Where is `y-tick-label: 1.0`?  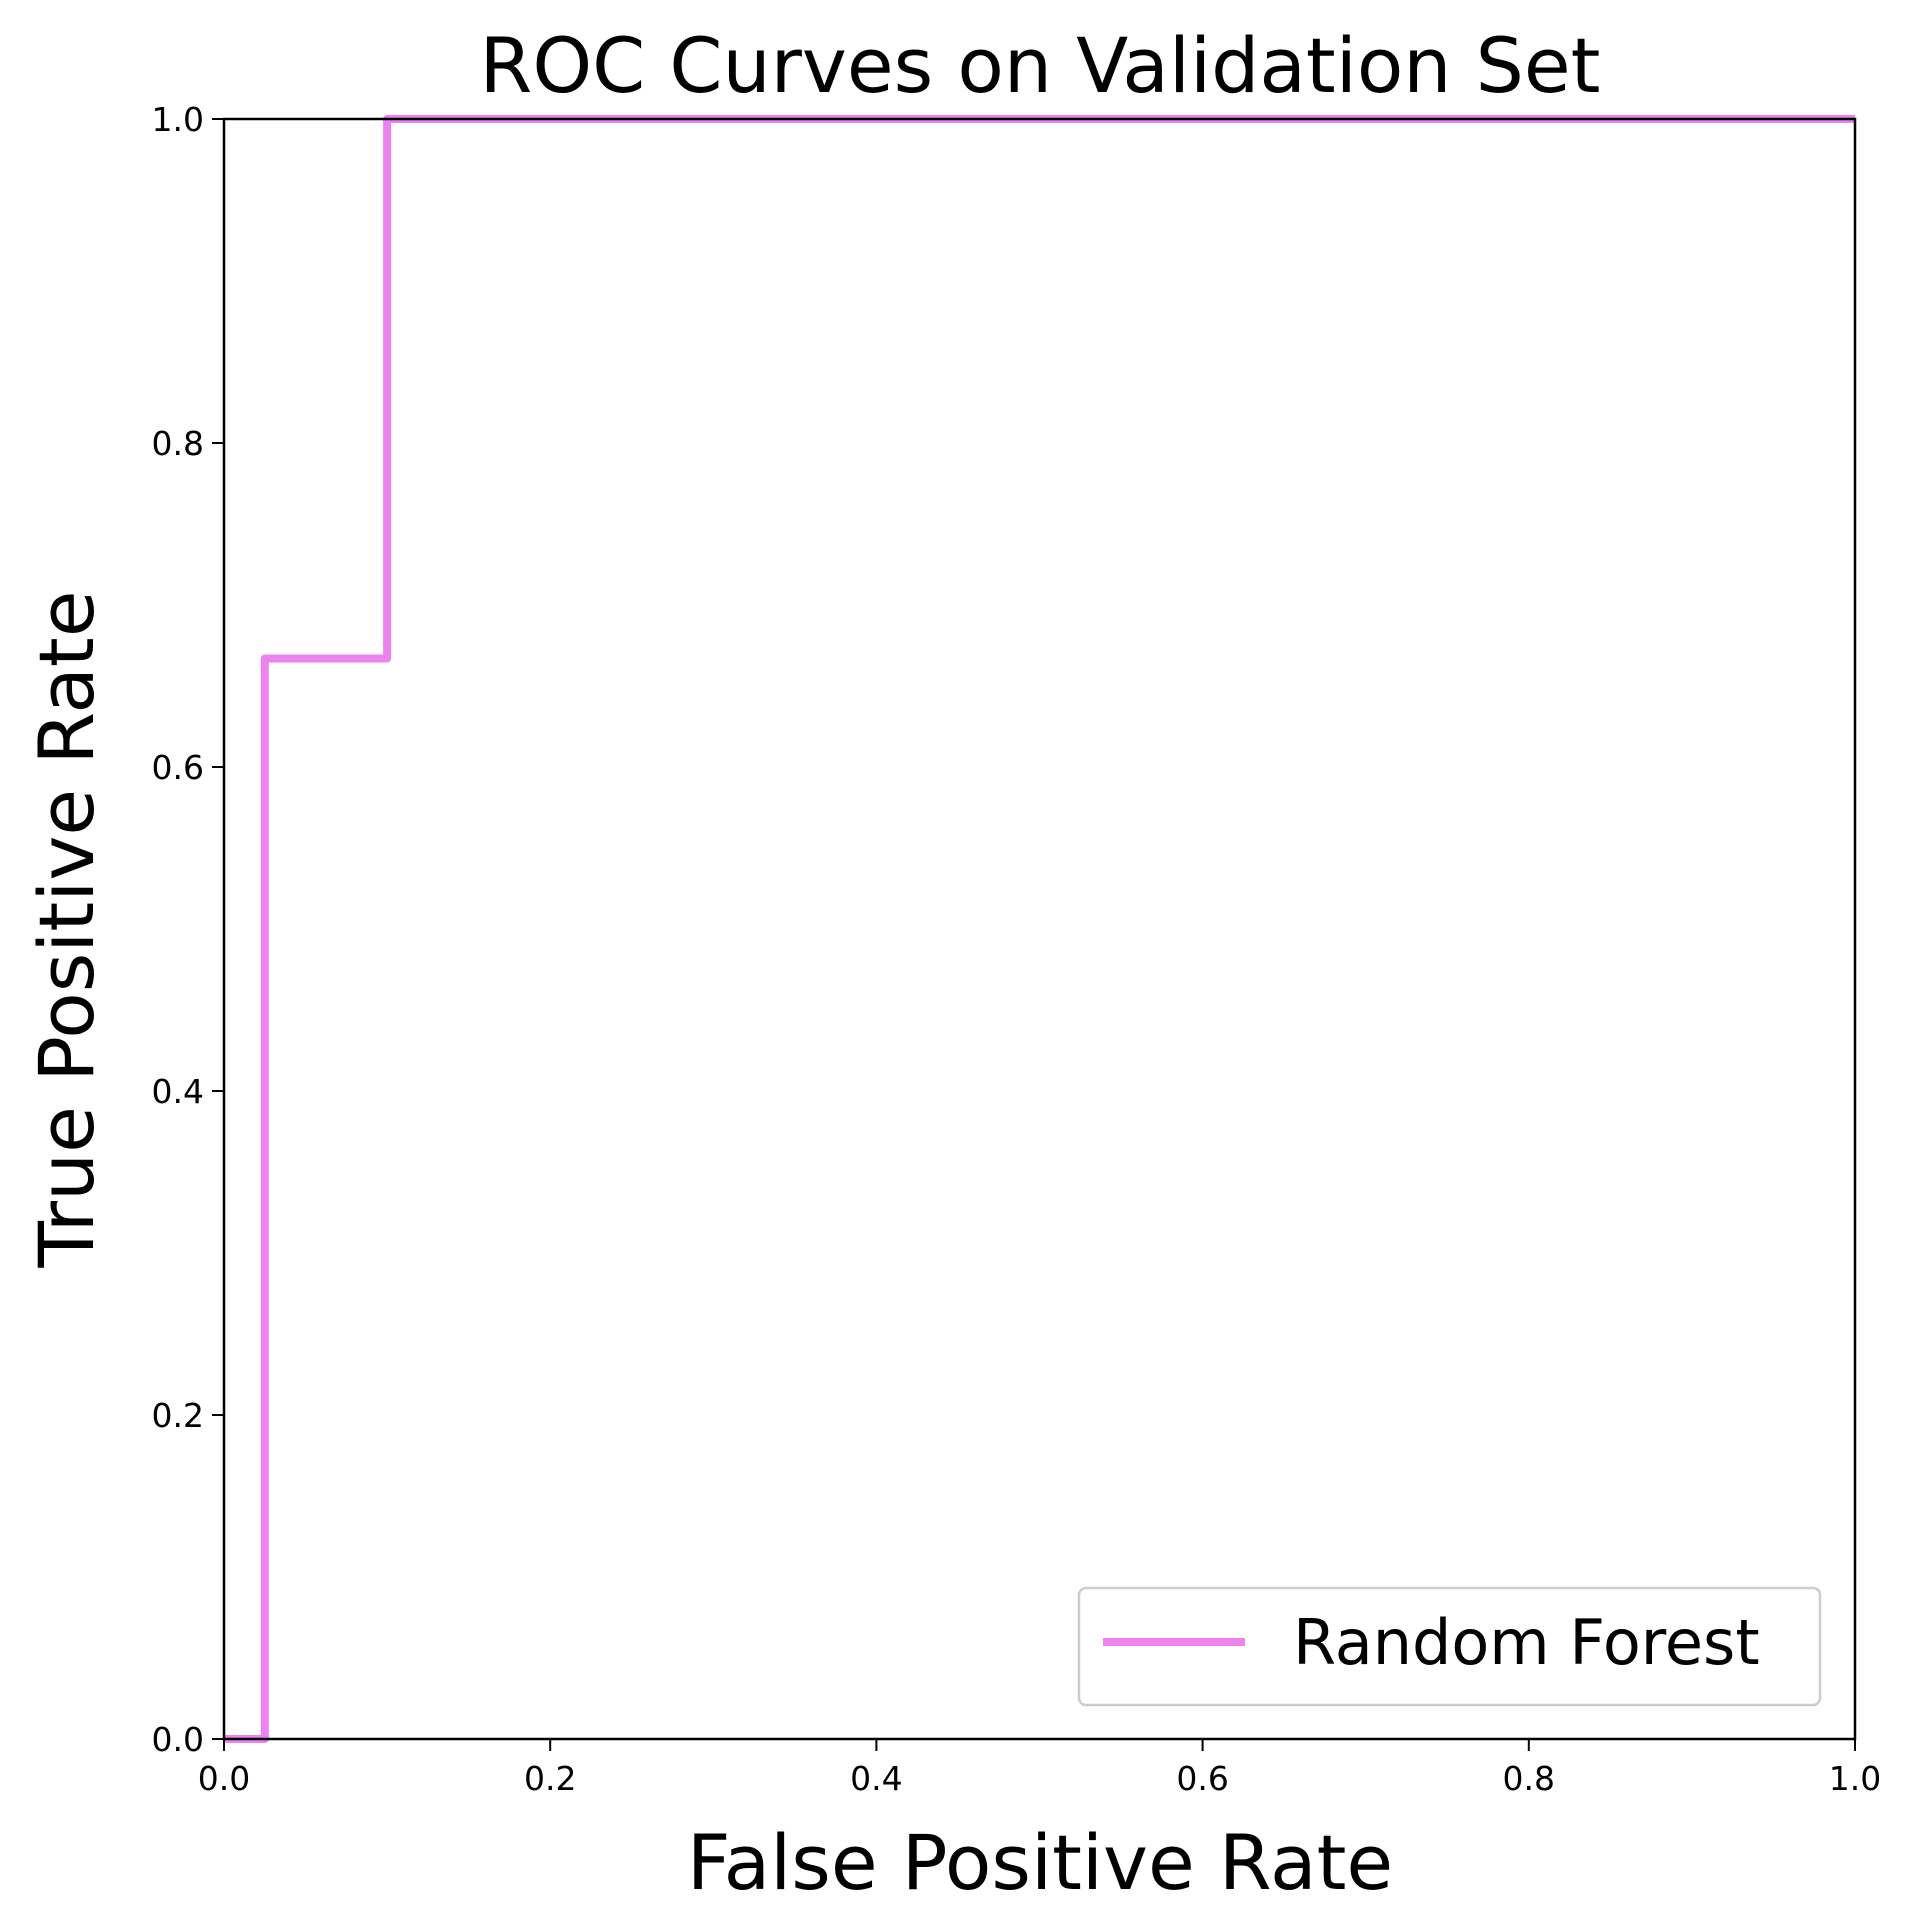
y-tick-label: 1.0 is located at coordinates (178, 119).